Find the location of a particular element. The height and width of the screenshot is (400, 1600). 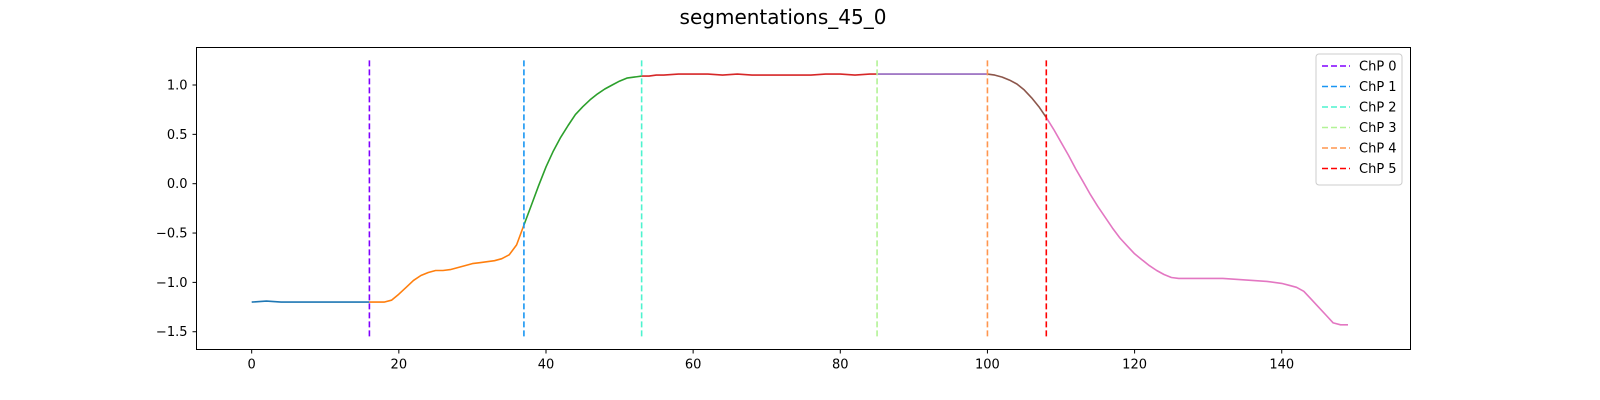

legend-label-4: ChP 4 is located at coordinates (1378, 149).